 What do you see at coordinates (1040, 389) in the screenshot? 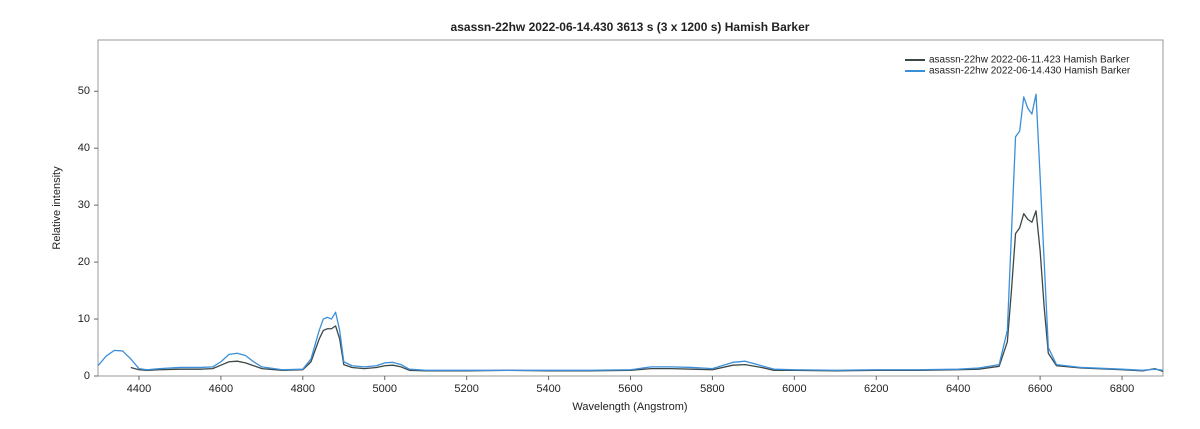
I see `x-tick-label: 6600` at bounding box center [1040, 389].